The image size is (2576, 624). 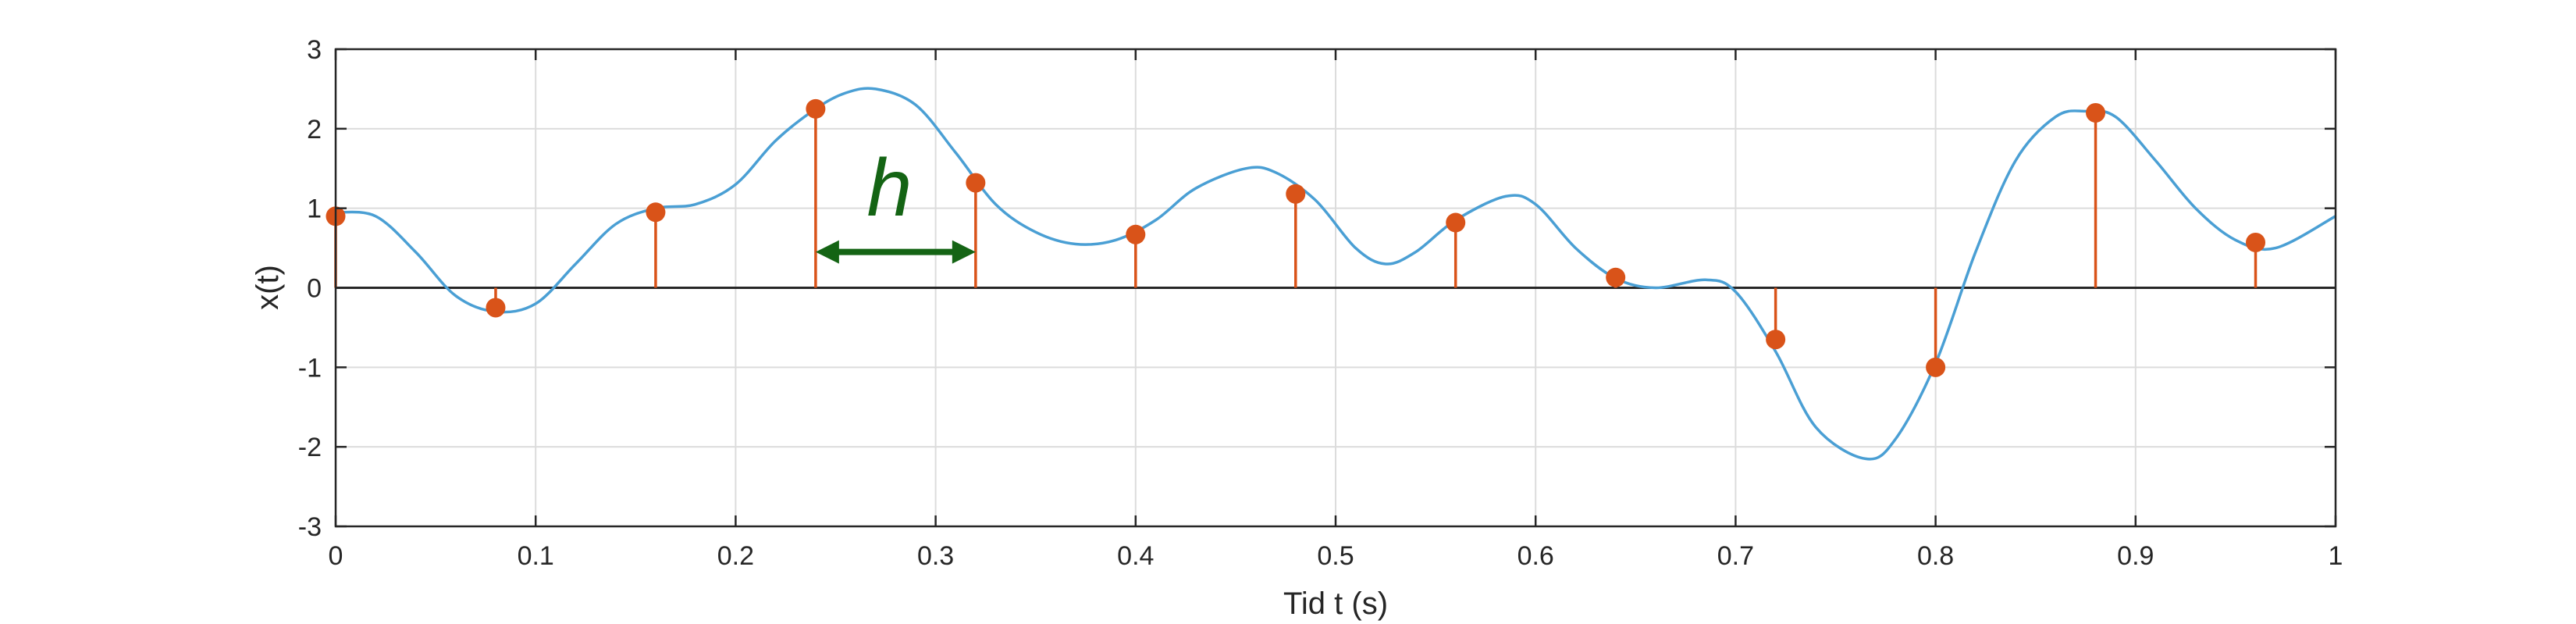 What do you see at coordinates (314, 209) in the screenshot?
I see `y-tick-label: 1` at bounding box center [314, 209].